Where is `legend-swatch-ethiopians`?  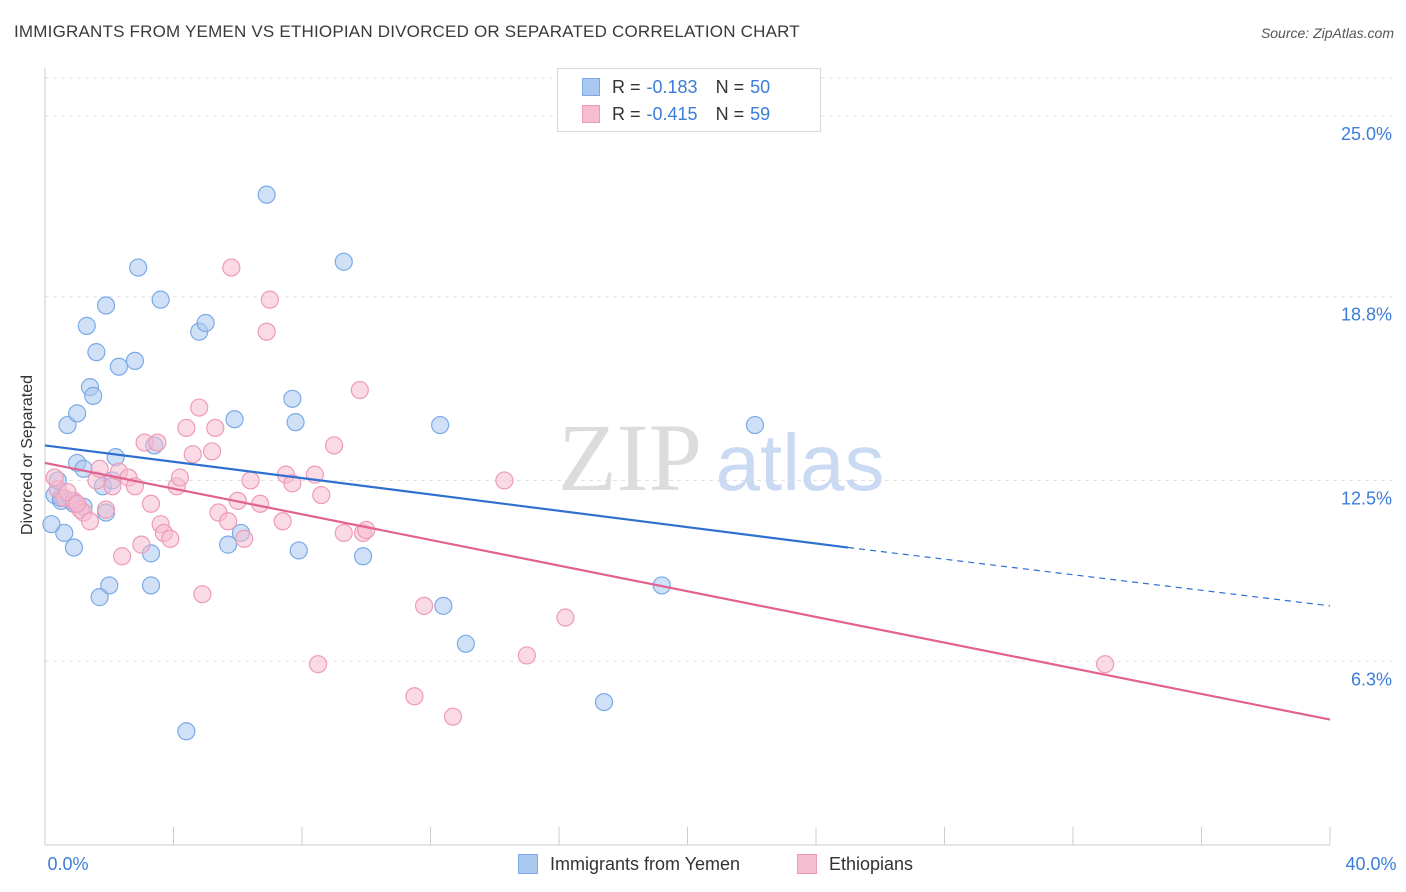
legend-swatch-ethiopians is located at coordinates (591, 114).